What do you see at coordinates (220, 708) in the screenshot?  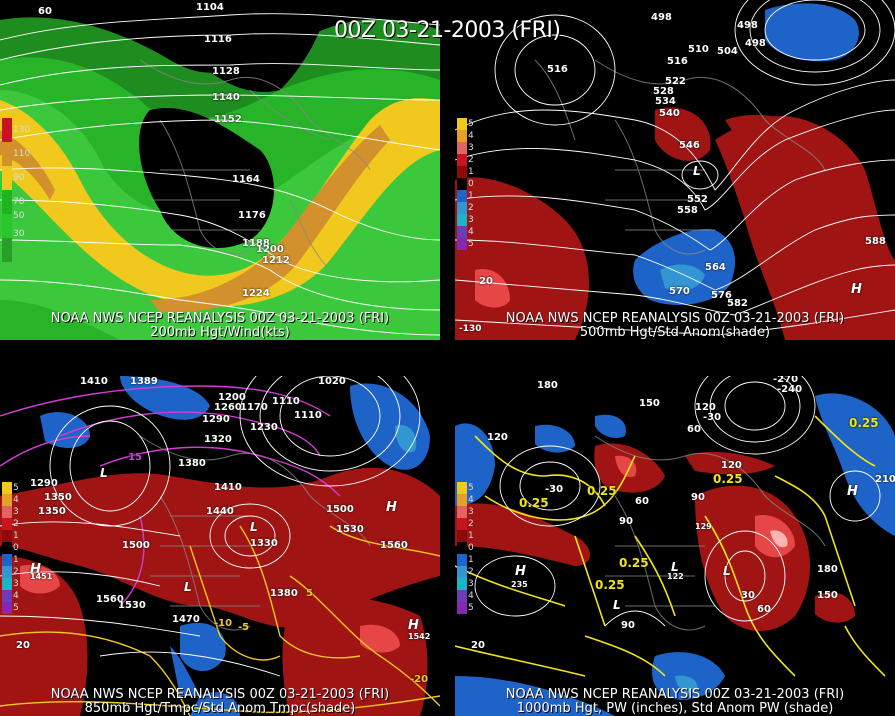 I see `panel-caption-field: 850mb Hgt/Tmpc/Std Anom Tmpc(shade)` at bounding box center [220, 708].